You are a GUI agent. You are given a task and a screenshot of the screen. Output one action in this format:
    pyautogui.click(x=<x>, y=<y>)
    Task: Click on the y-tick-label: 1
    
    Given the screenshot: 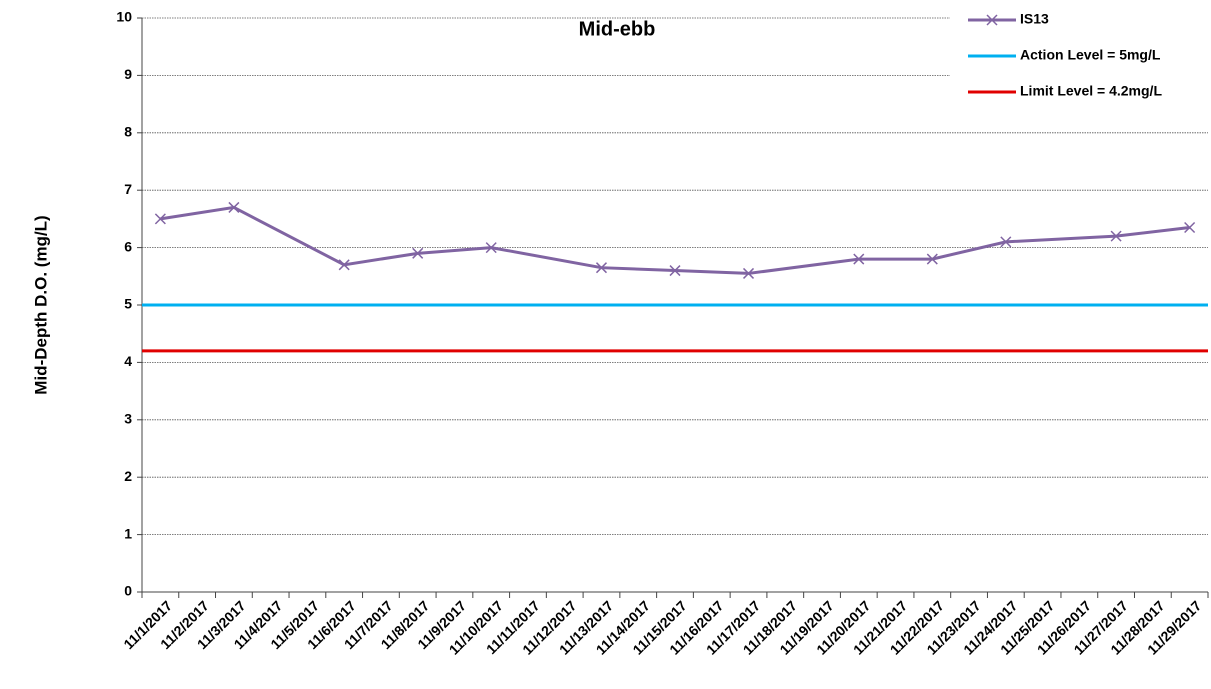 What is the action you would take?
    pyautogui.click(x=128, y=533)
    